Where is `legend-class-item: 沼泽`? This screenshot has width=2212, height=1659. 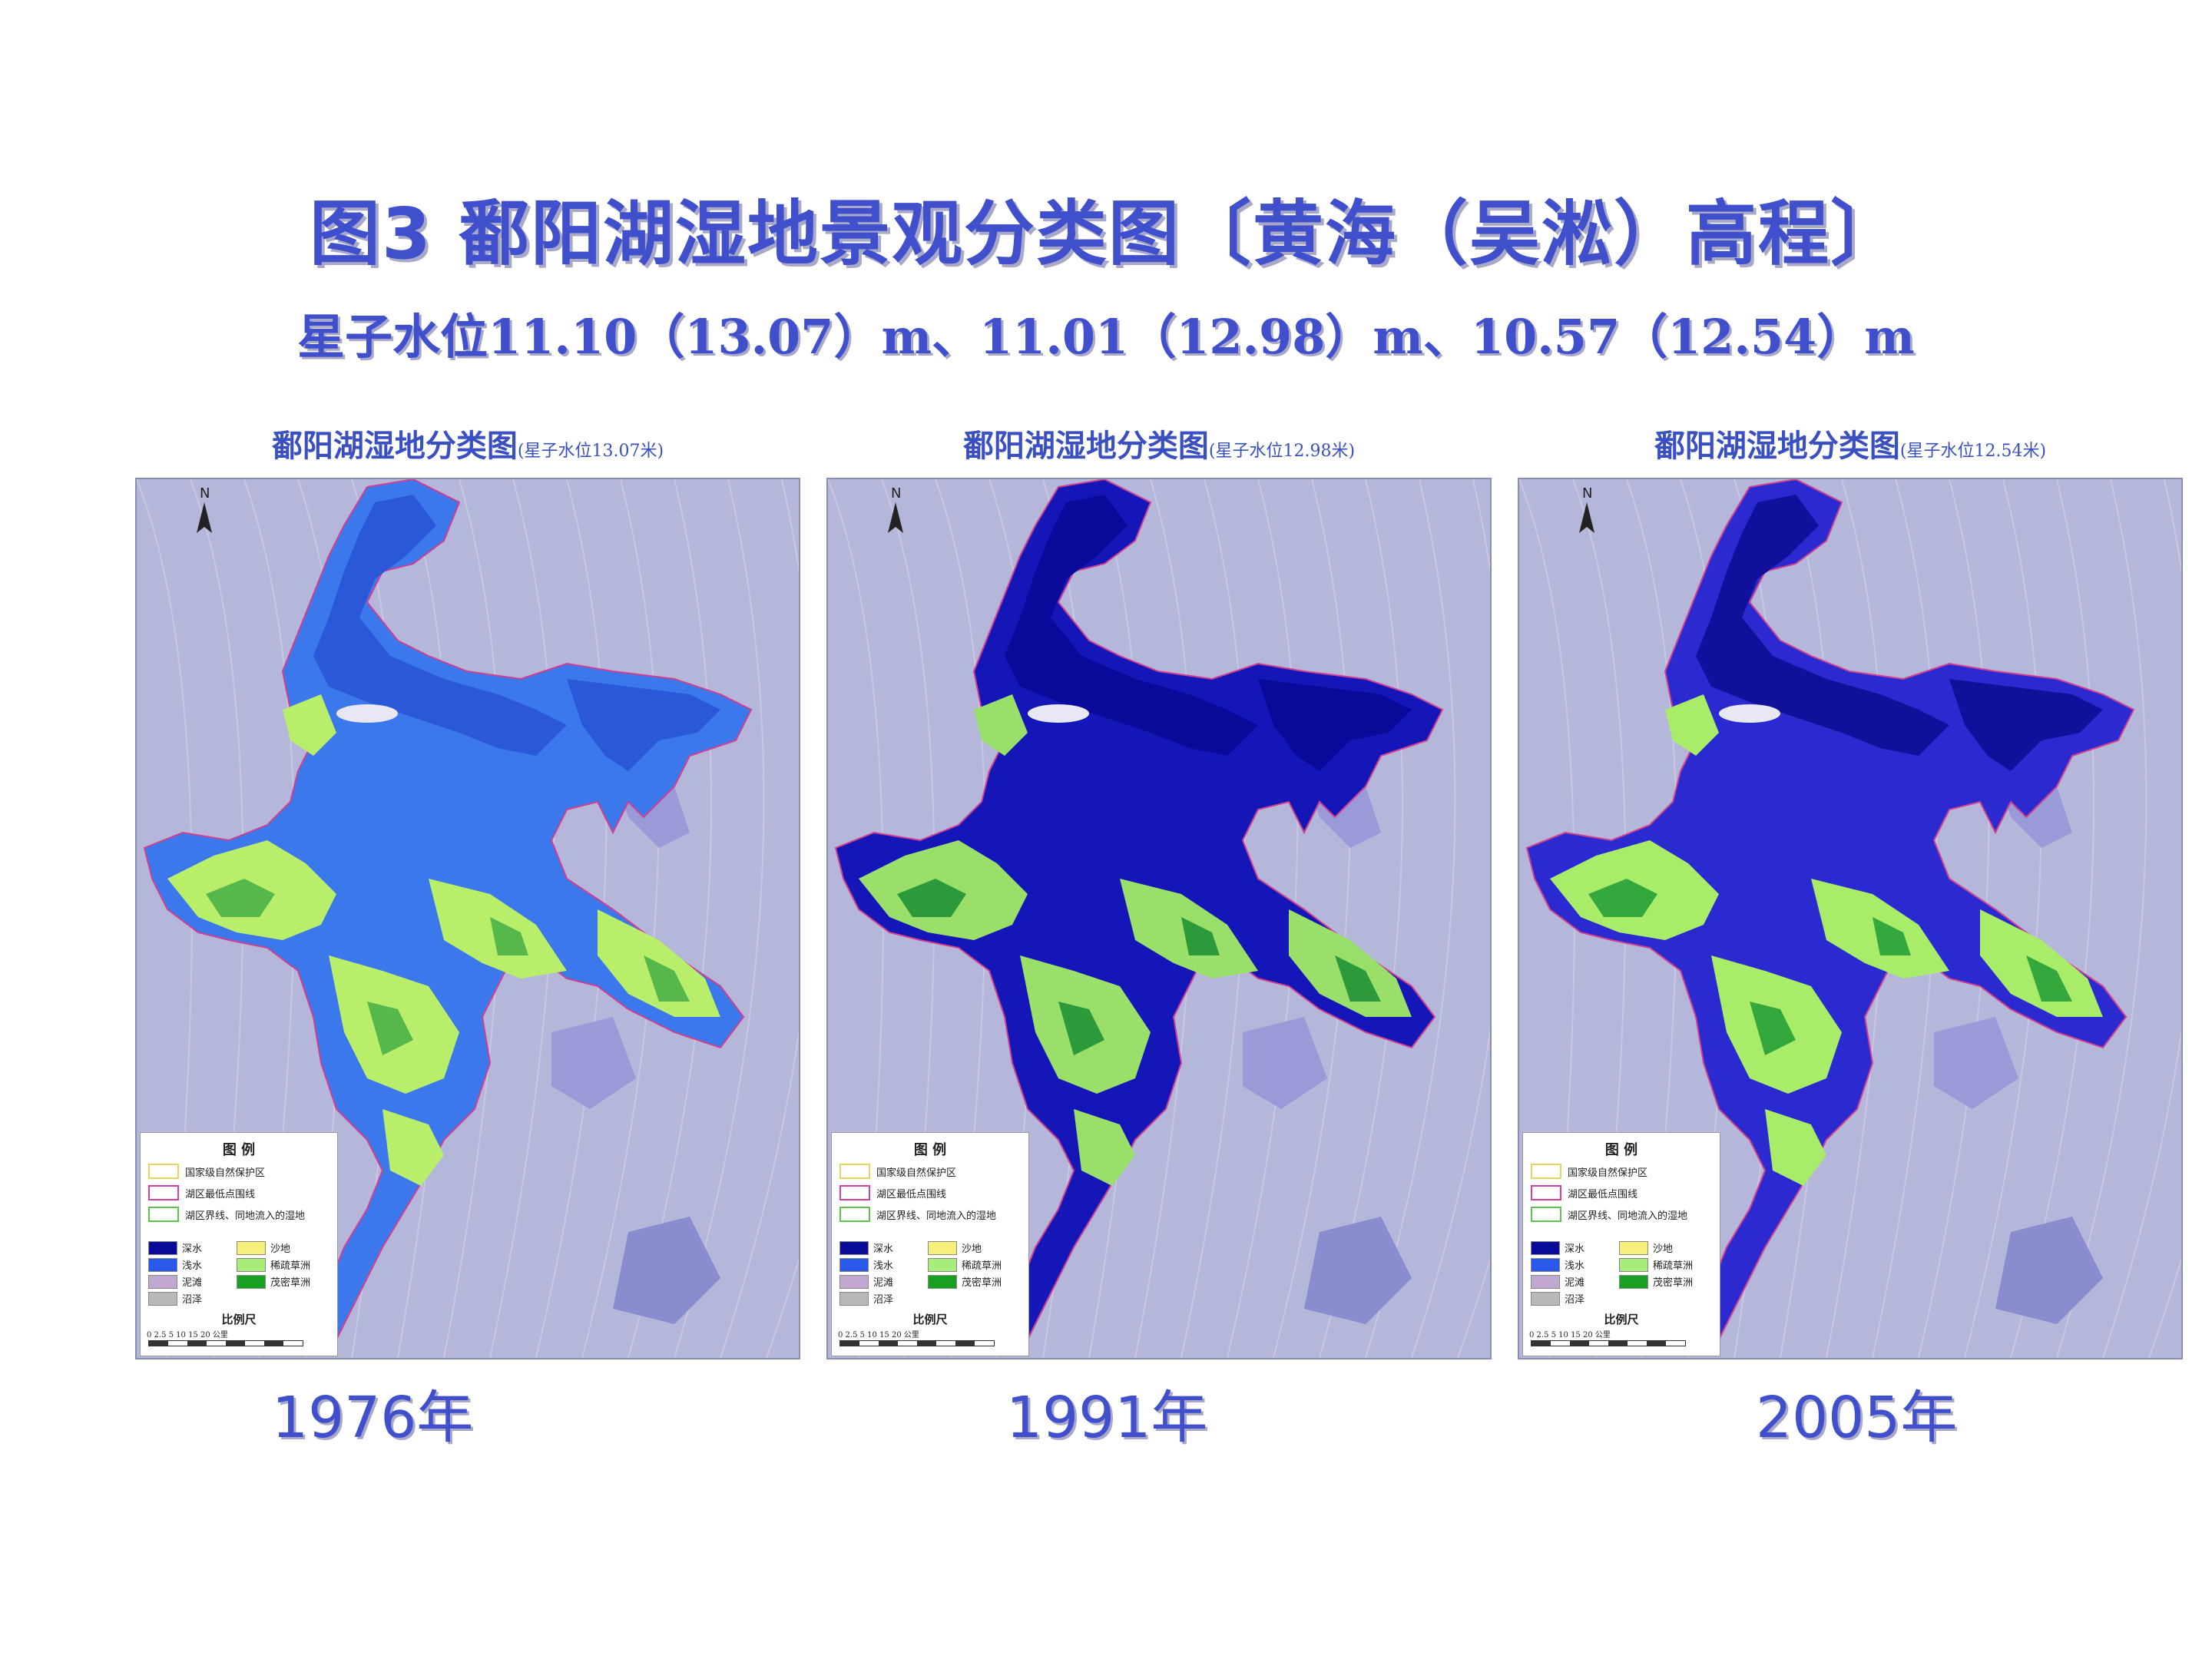
legend-class-item: 沼泽 is located at coordinates (175, 1298).